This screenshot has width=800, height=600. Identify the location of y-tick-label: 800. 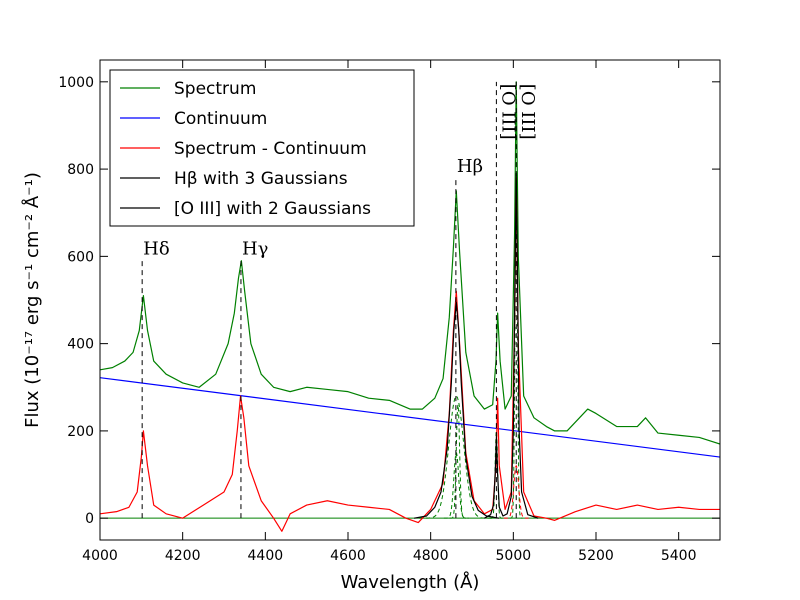
(80, 170).